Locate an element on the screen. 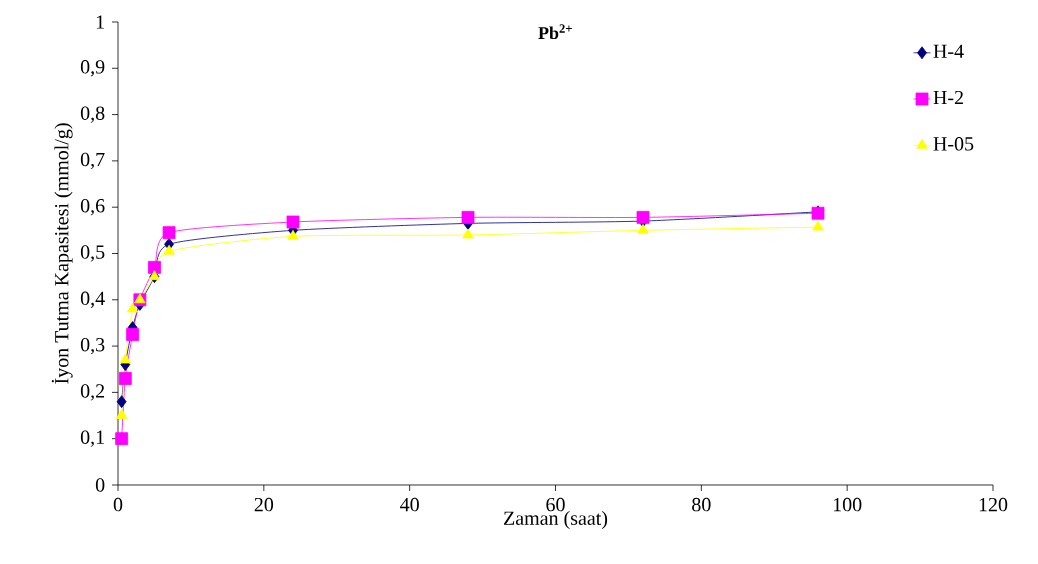  legend-label: H-4 is located at coordinates (948, 51).